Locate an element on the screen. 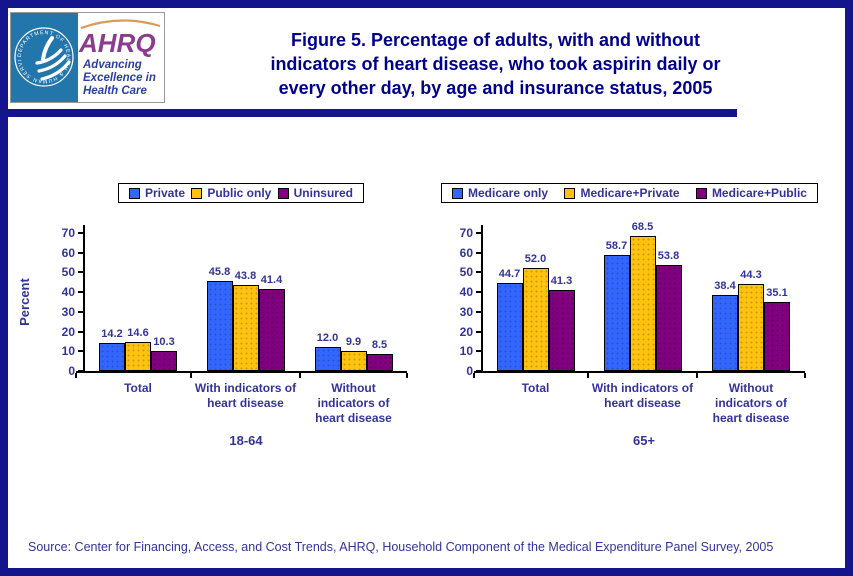  y-axis-label: Percent is located at coordinates (24, 302).